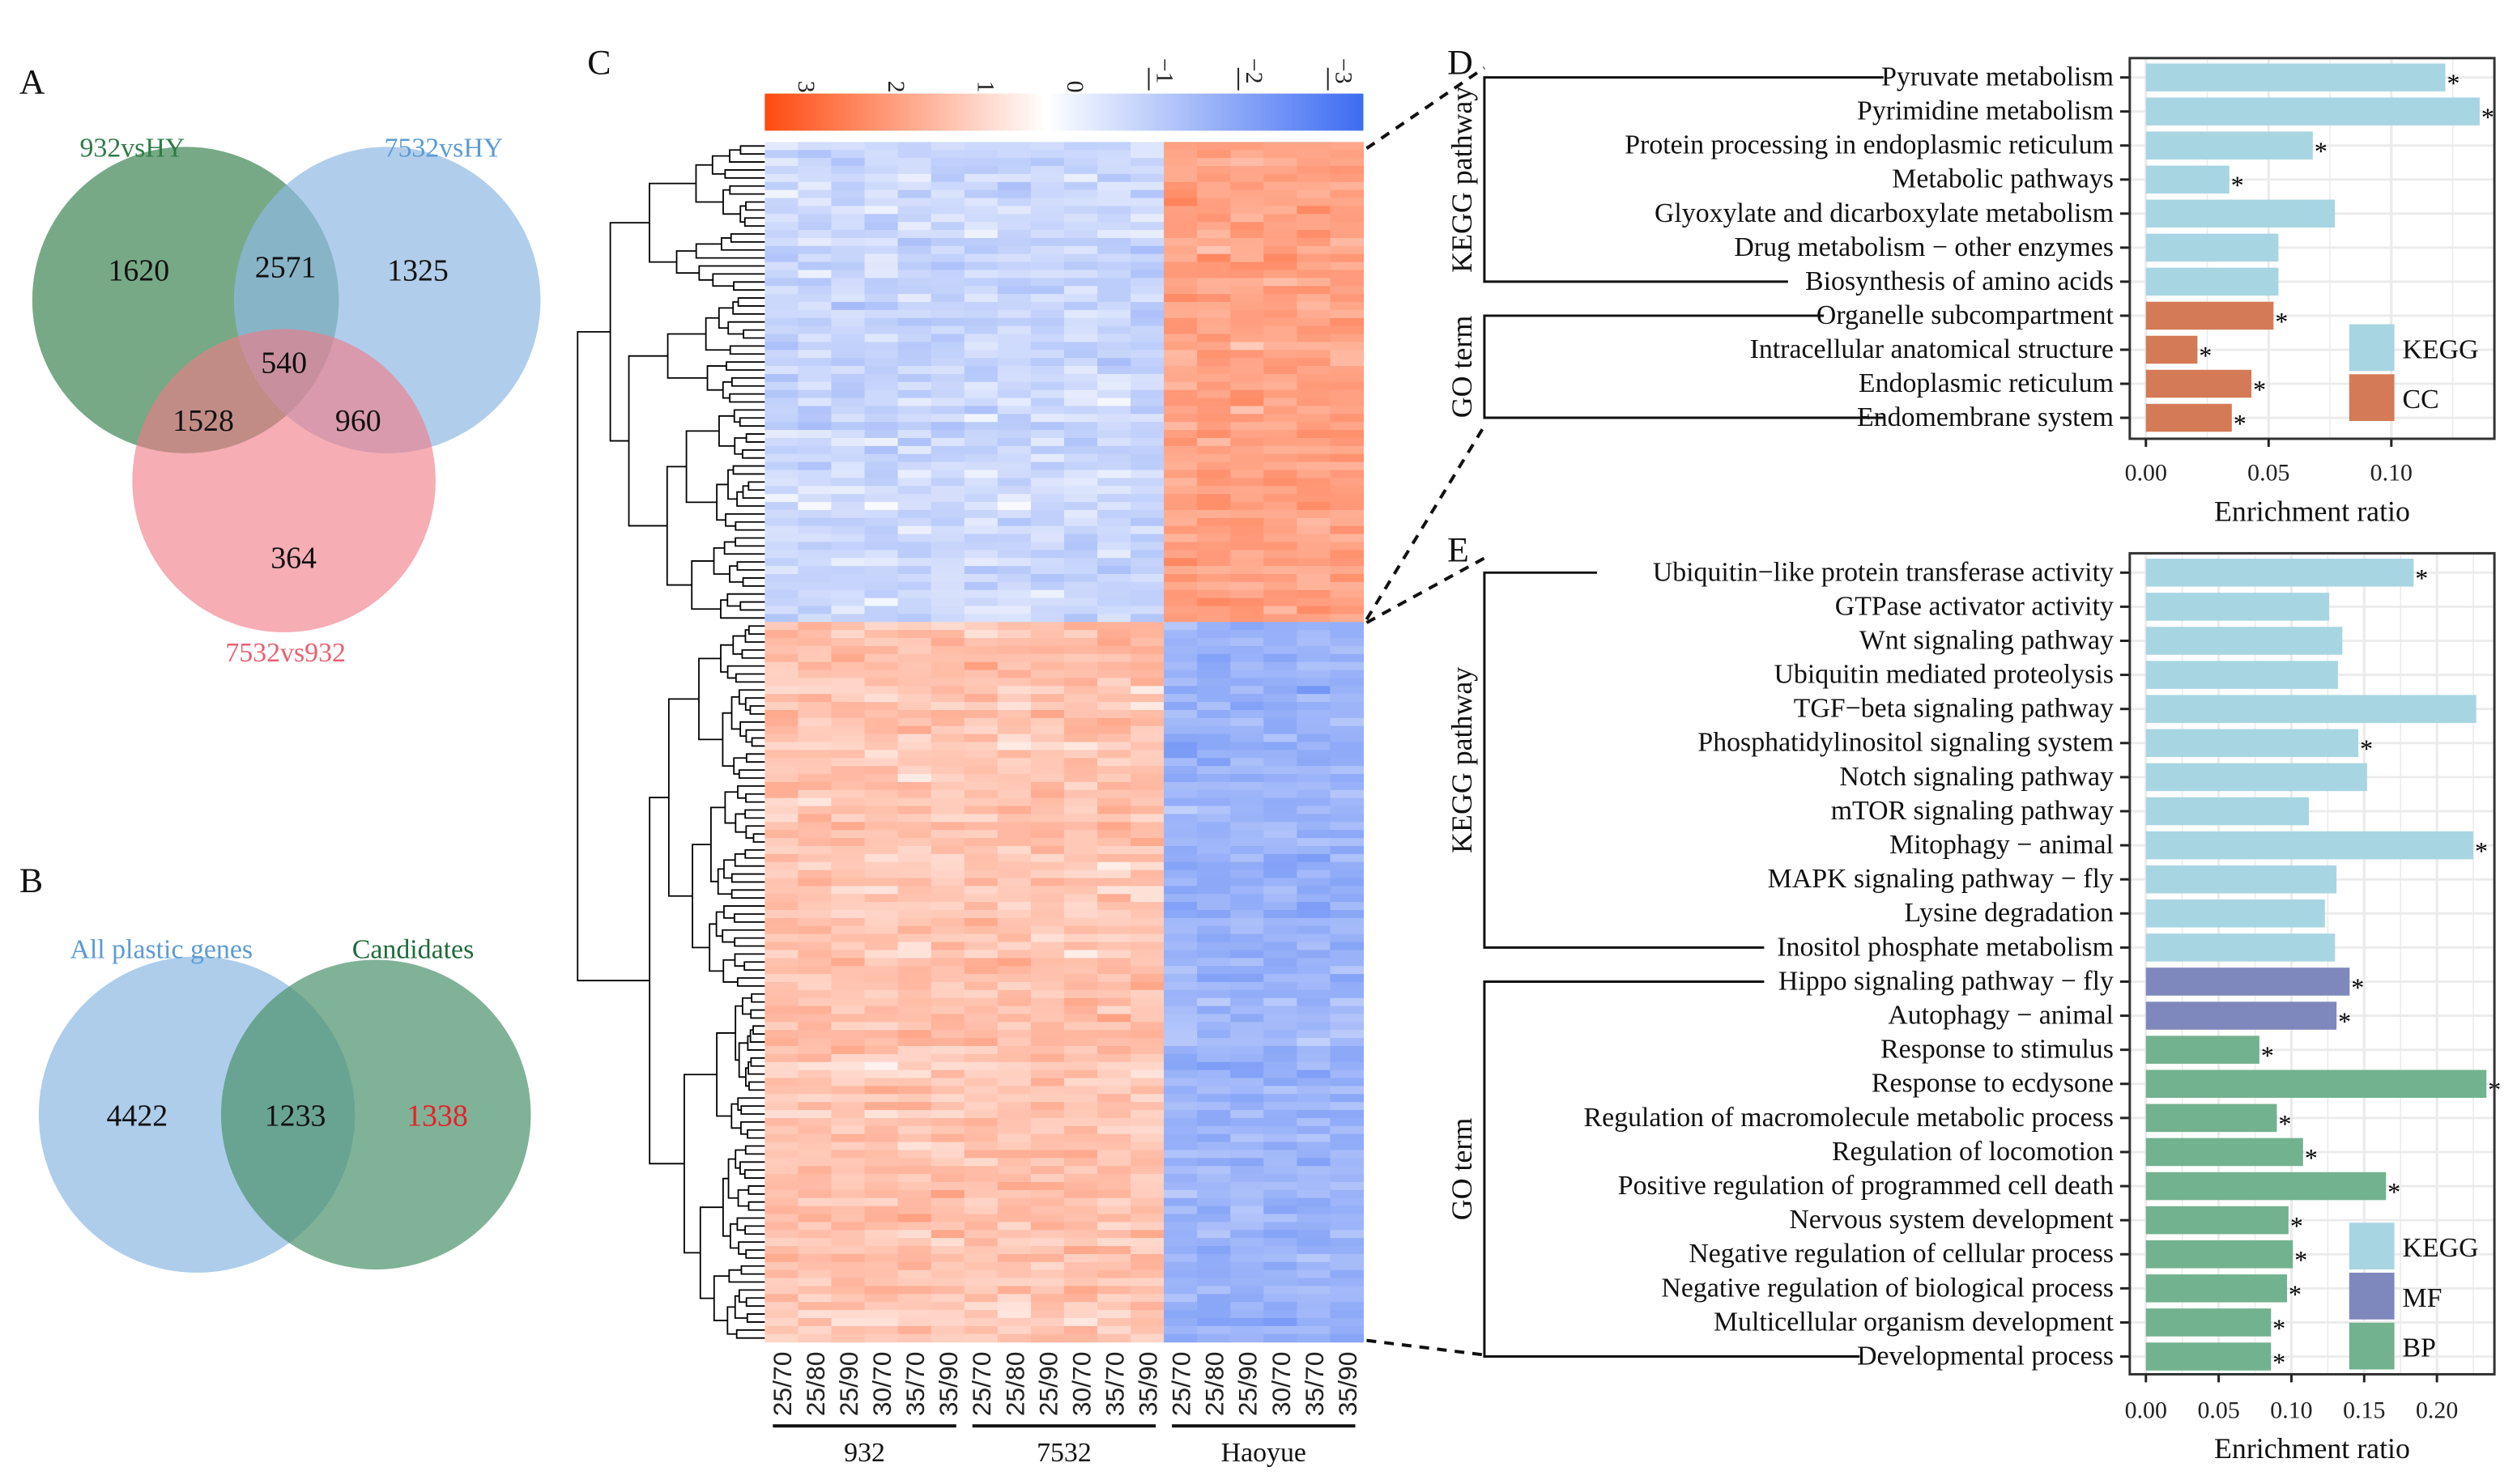  I want to click on column-label: 30/70, so click(881, 1384).